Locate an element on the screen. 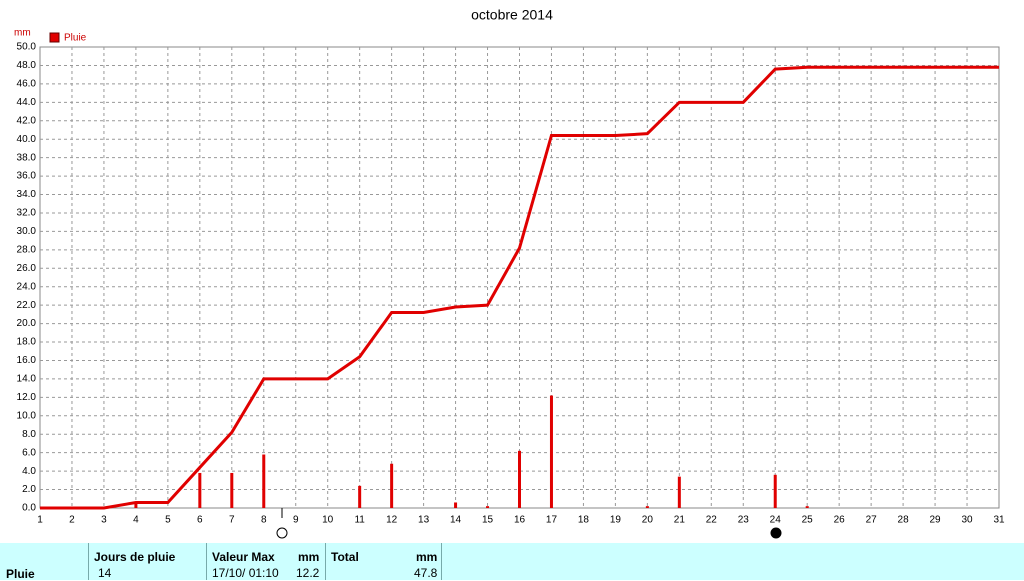 Image resolution: width=1024 pixels, height=581 pixels. x-tick-label: 14 is located at coordinates (456, 520).